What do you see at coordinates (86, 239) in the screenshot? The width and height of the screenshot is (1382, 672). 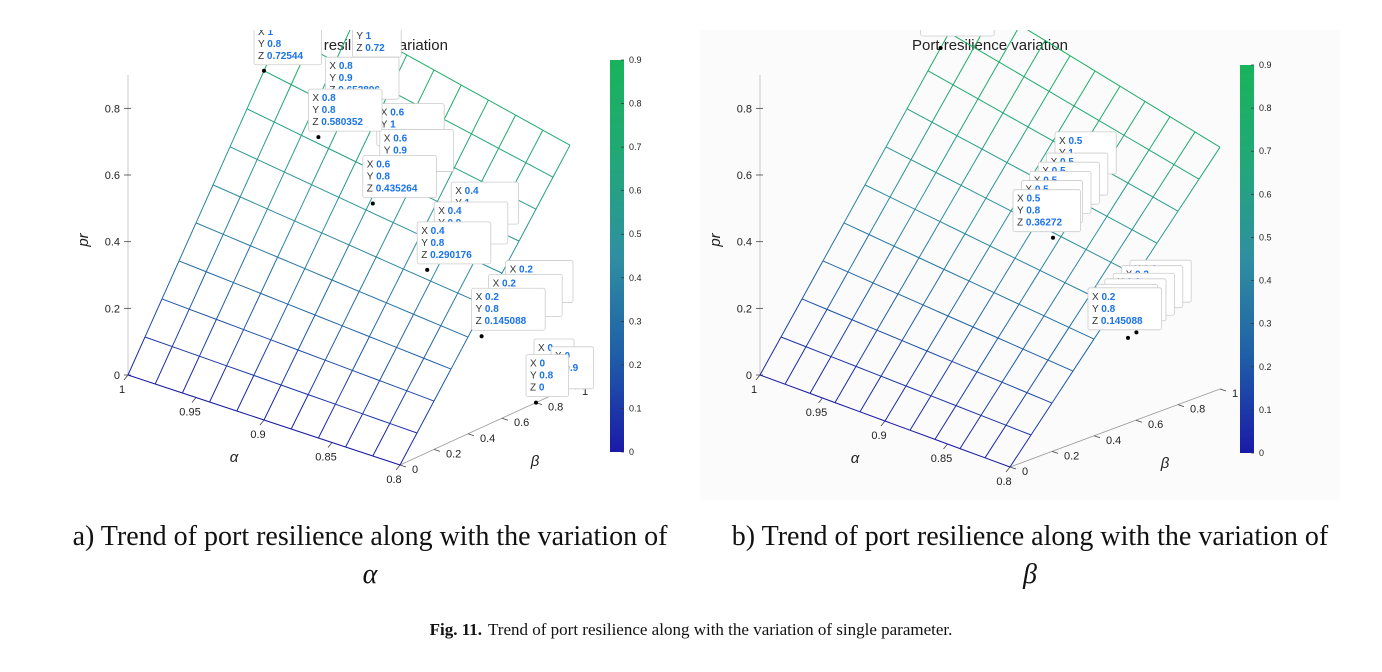 I see `z-axis-label: pr` at bounding box center [86, 239].